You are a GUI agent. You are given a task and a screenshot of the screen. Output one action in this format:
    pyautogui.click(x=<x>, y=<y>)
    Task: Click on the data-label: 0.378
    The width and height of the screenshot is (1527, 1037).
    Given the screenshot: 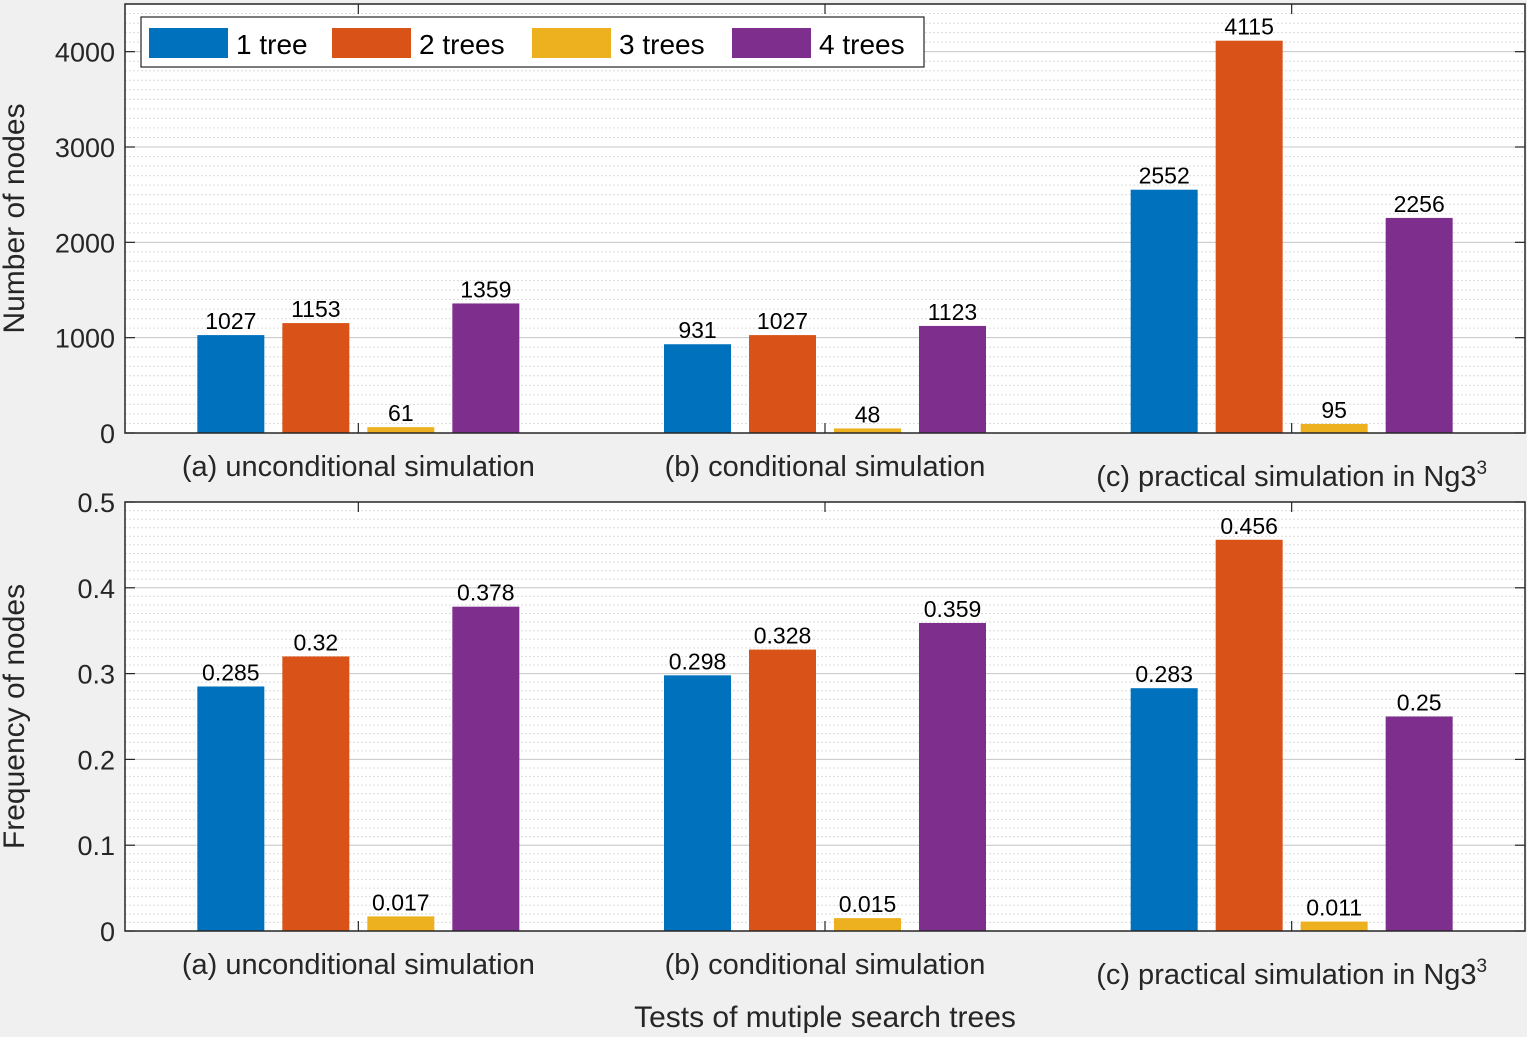 What is the action you would take?
    pyautogui.click(x=486, y=593)
    